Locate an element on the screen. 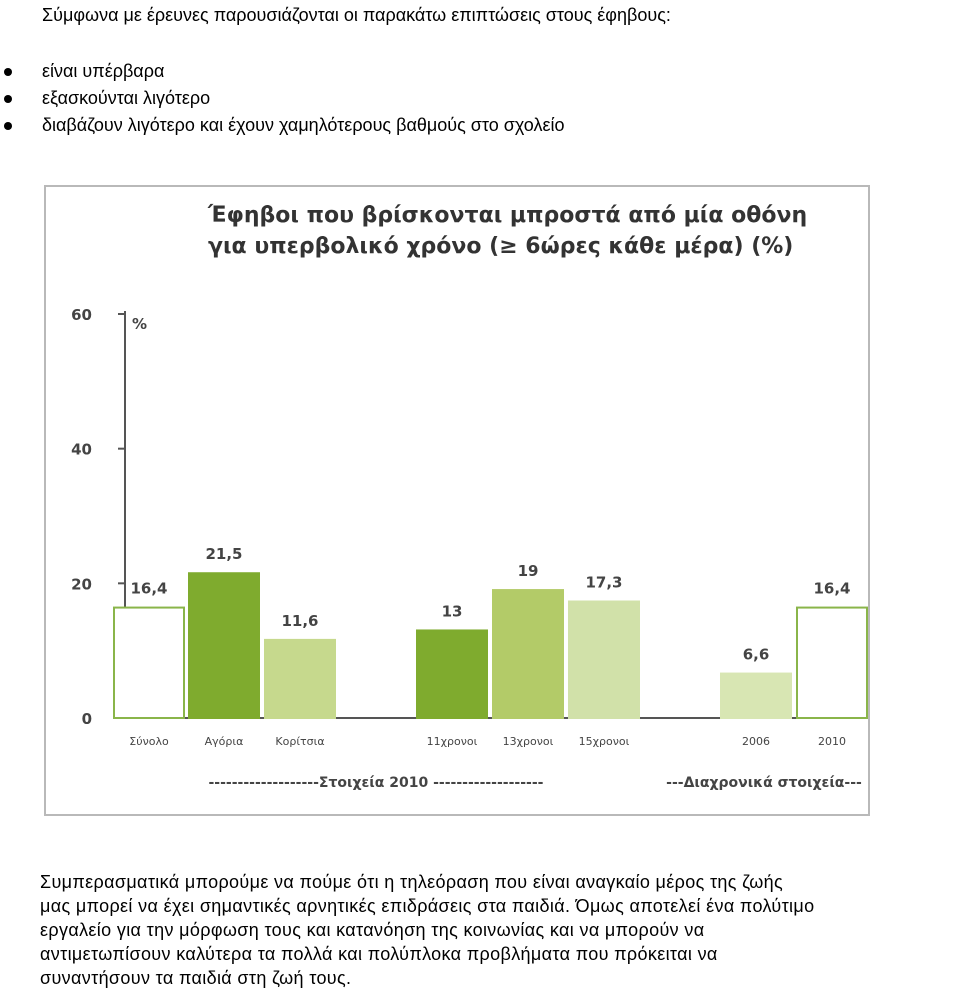 The image size is (960, 998). list-item-text: είναι υπέρβαρα is located at coordinates (103, 71).